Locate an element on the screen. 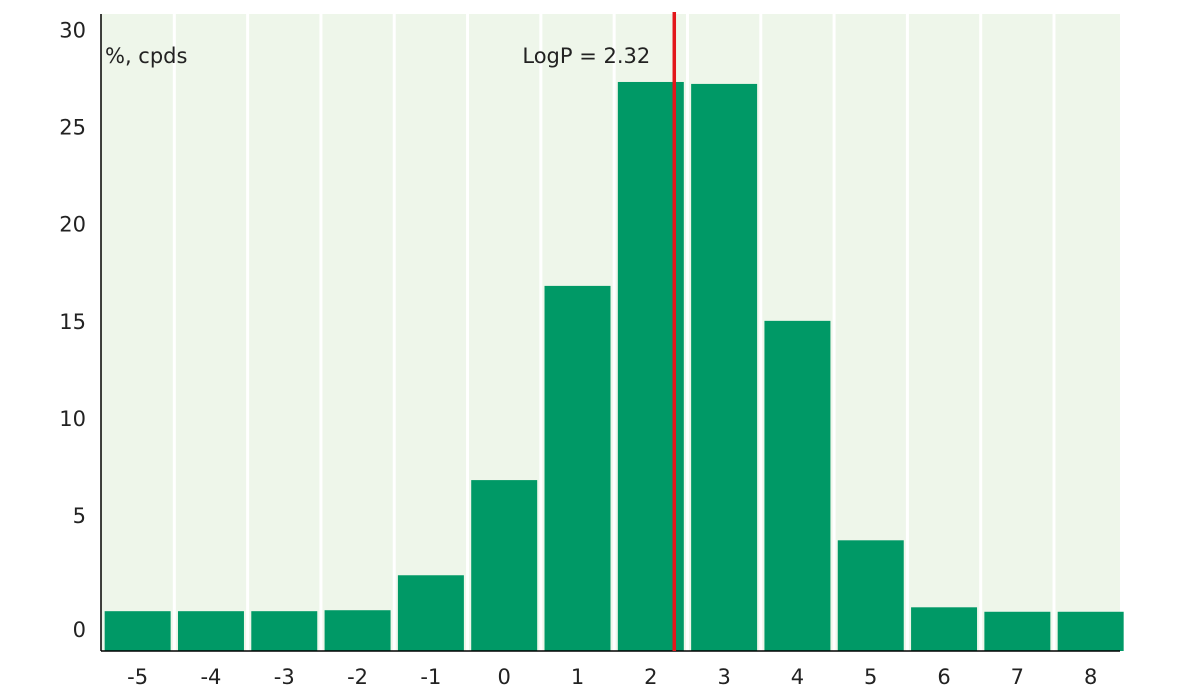 This screenshot has width=1200, height=696. x-tick-label: 5 is located at coordinates (870, 677).